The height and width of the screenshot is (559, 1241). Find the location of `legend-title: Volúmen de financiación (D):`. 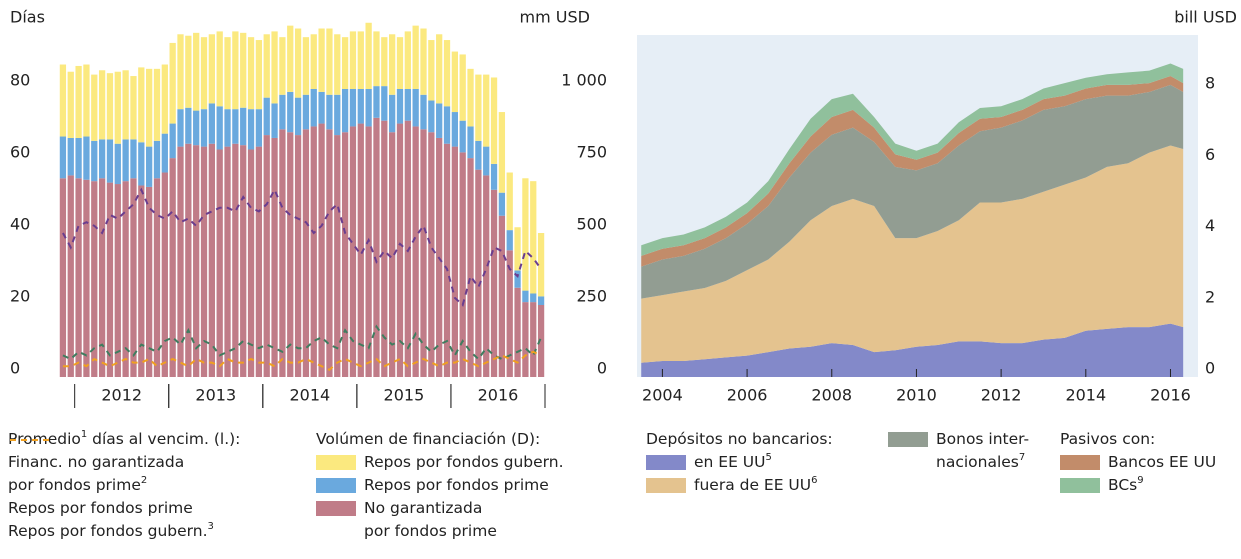

legend-title: Volúmen de financiación (D): is located at coordinates (440, 439).